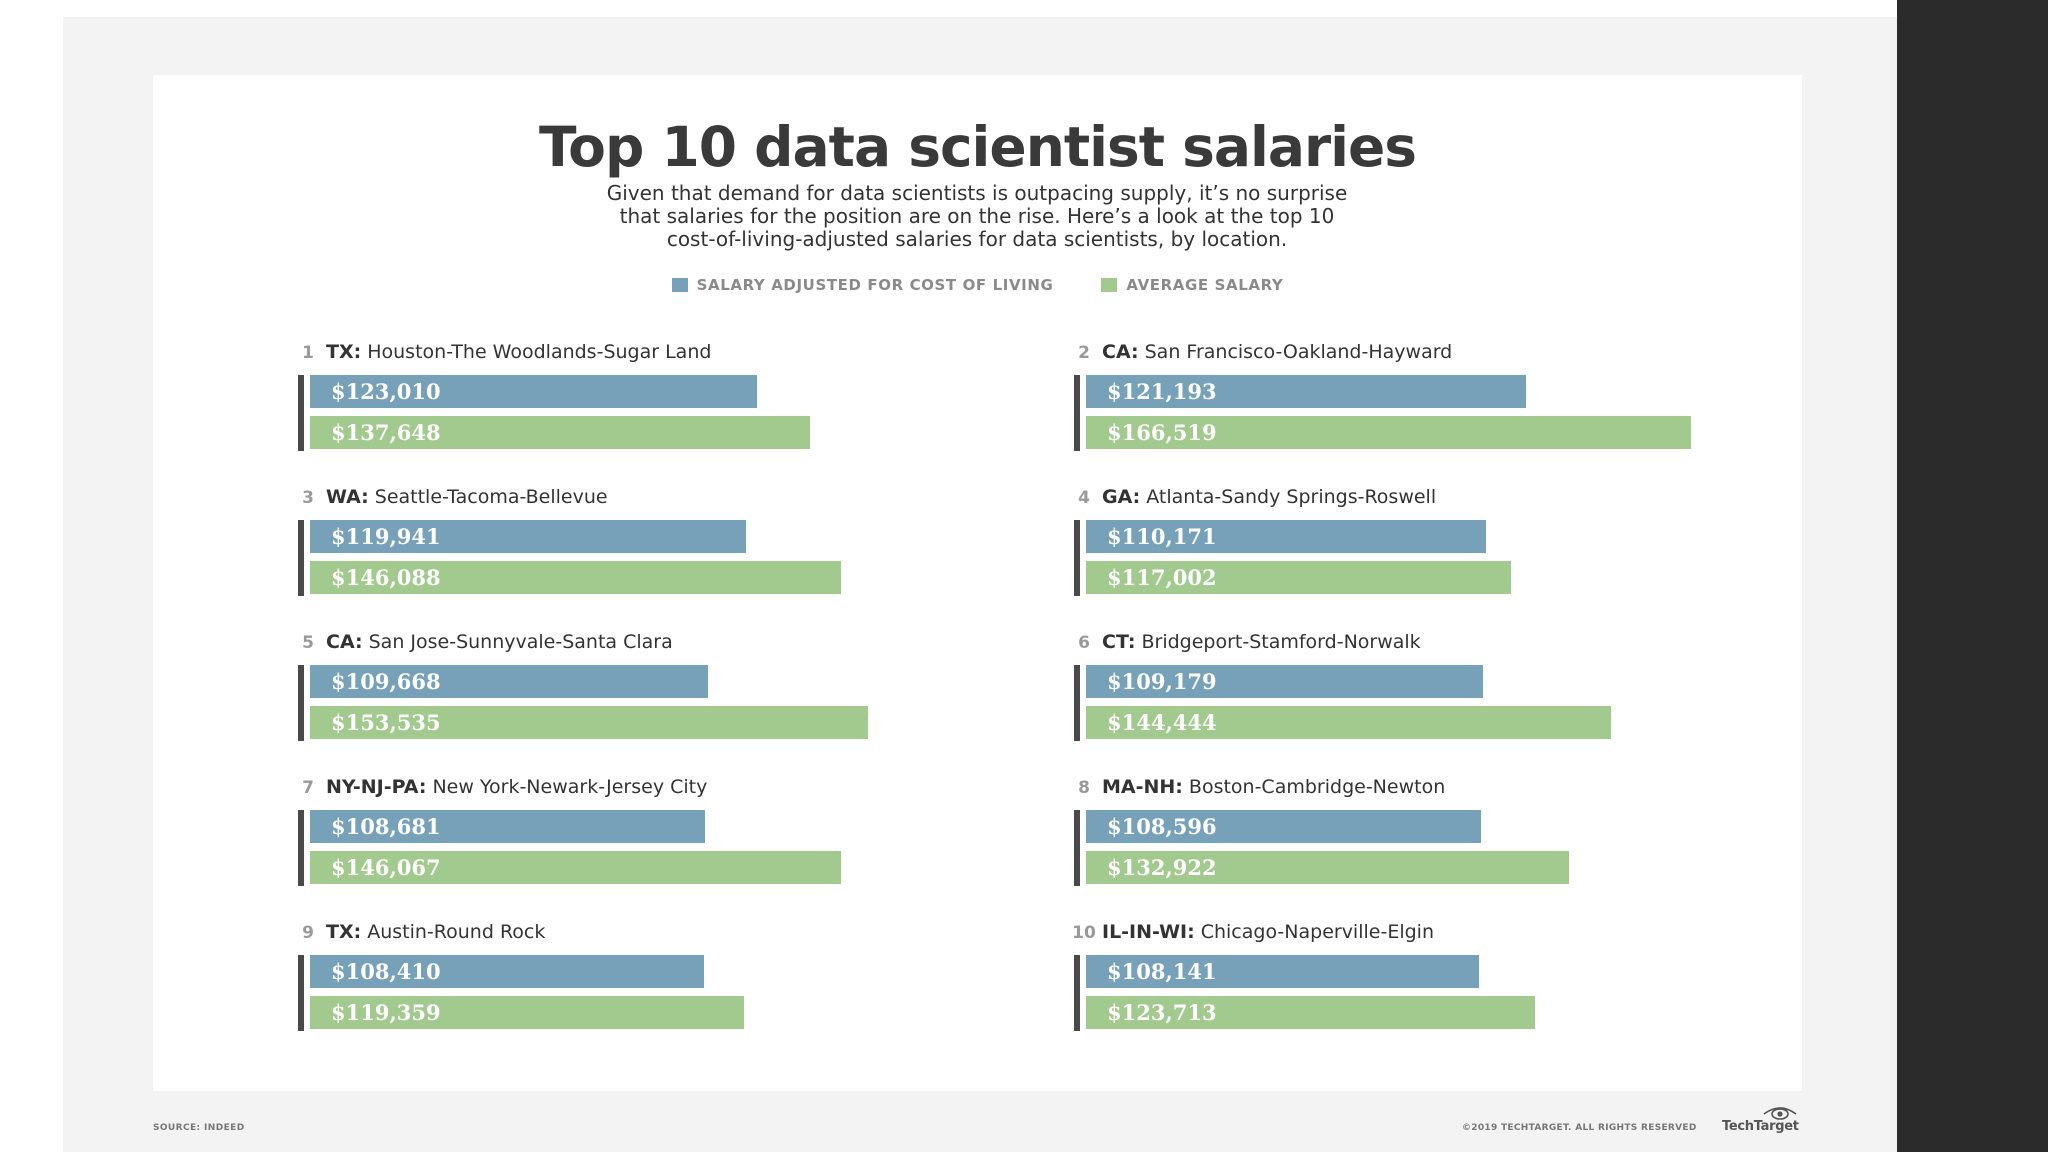  I want to click on bar-average: $117,002, so click(1298, 577).